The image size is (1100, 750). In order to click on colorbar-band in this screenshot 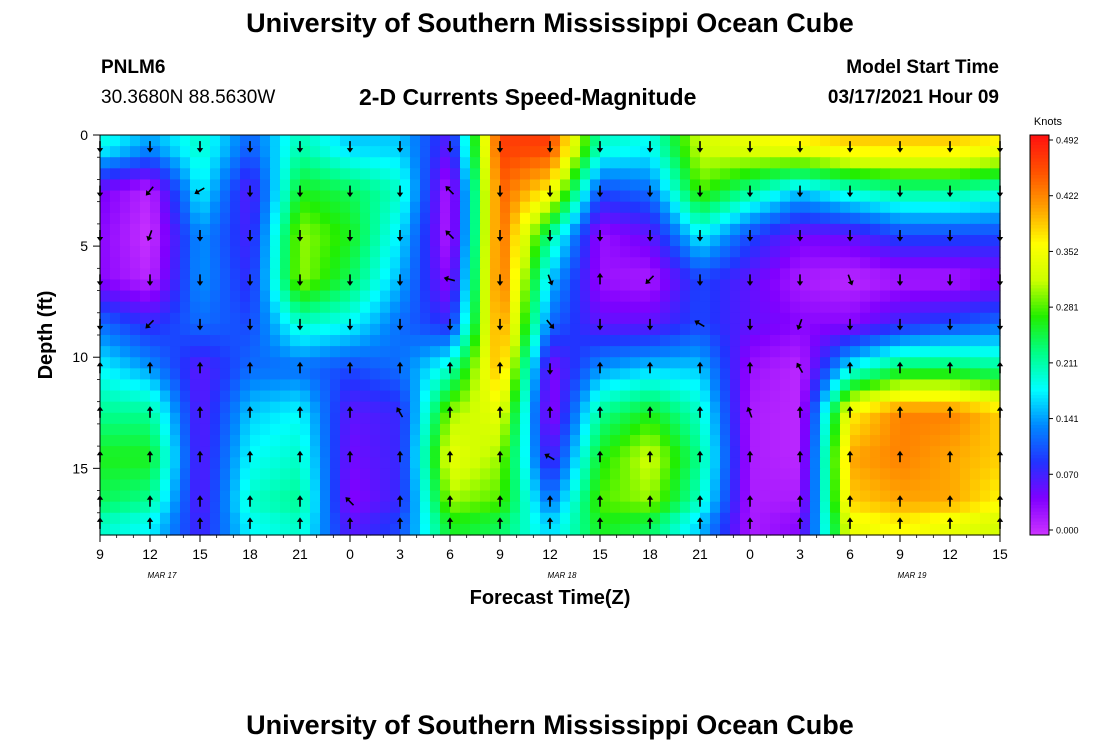, I will do `click(1039, 160)`.